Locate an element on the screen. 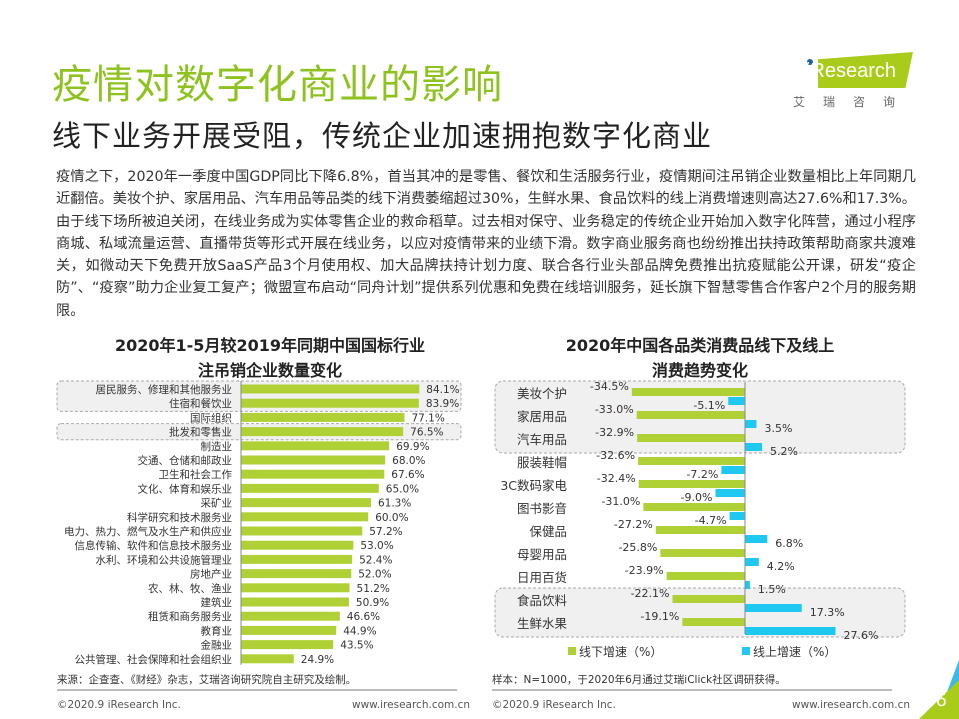 This screenshot has height=719, width=959. category-label: 建筑业 is located at coordinates (217, 602).